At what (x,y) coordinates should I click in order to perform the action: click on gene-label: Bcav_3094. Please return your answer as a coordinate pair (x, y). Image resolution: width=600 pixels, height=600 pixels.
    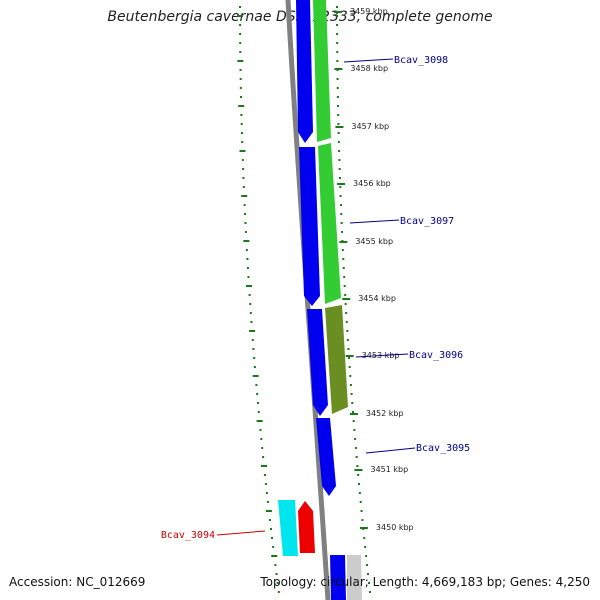
    Looking at the image, I should click on (188, 535).